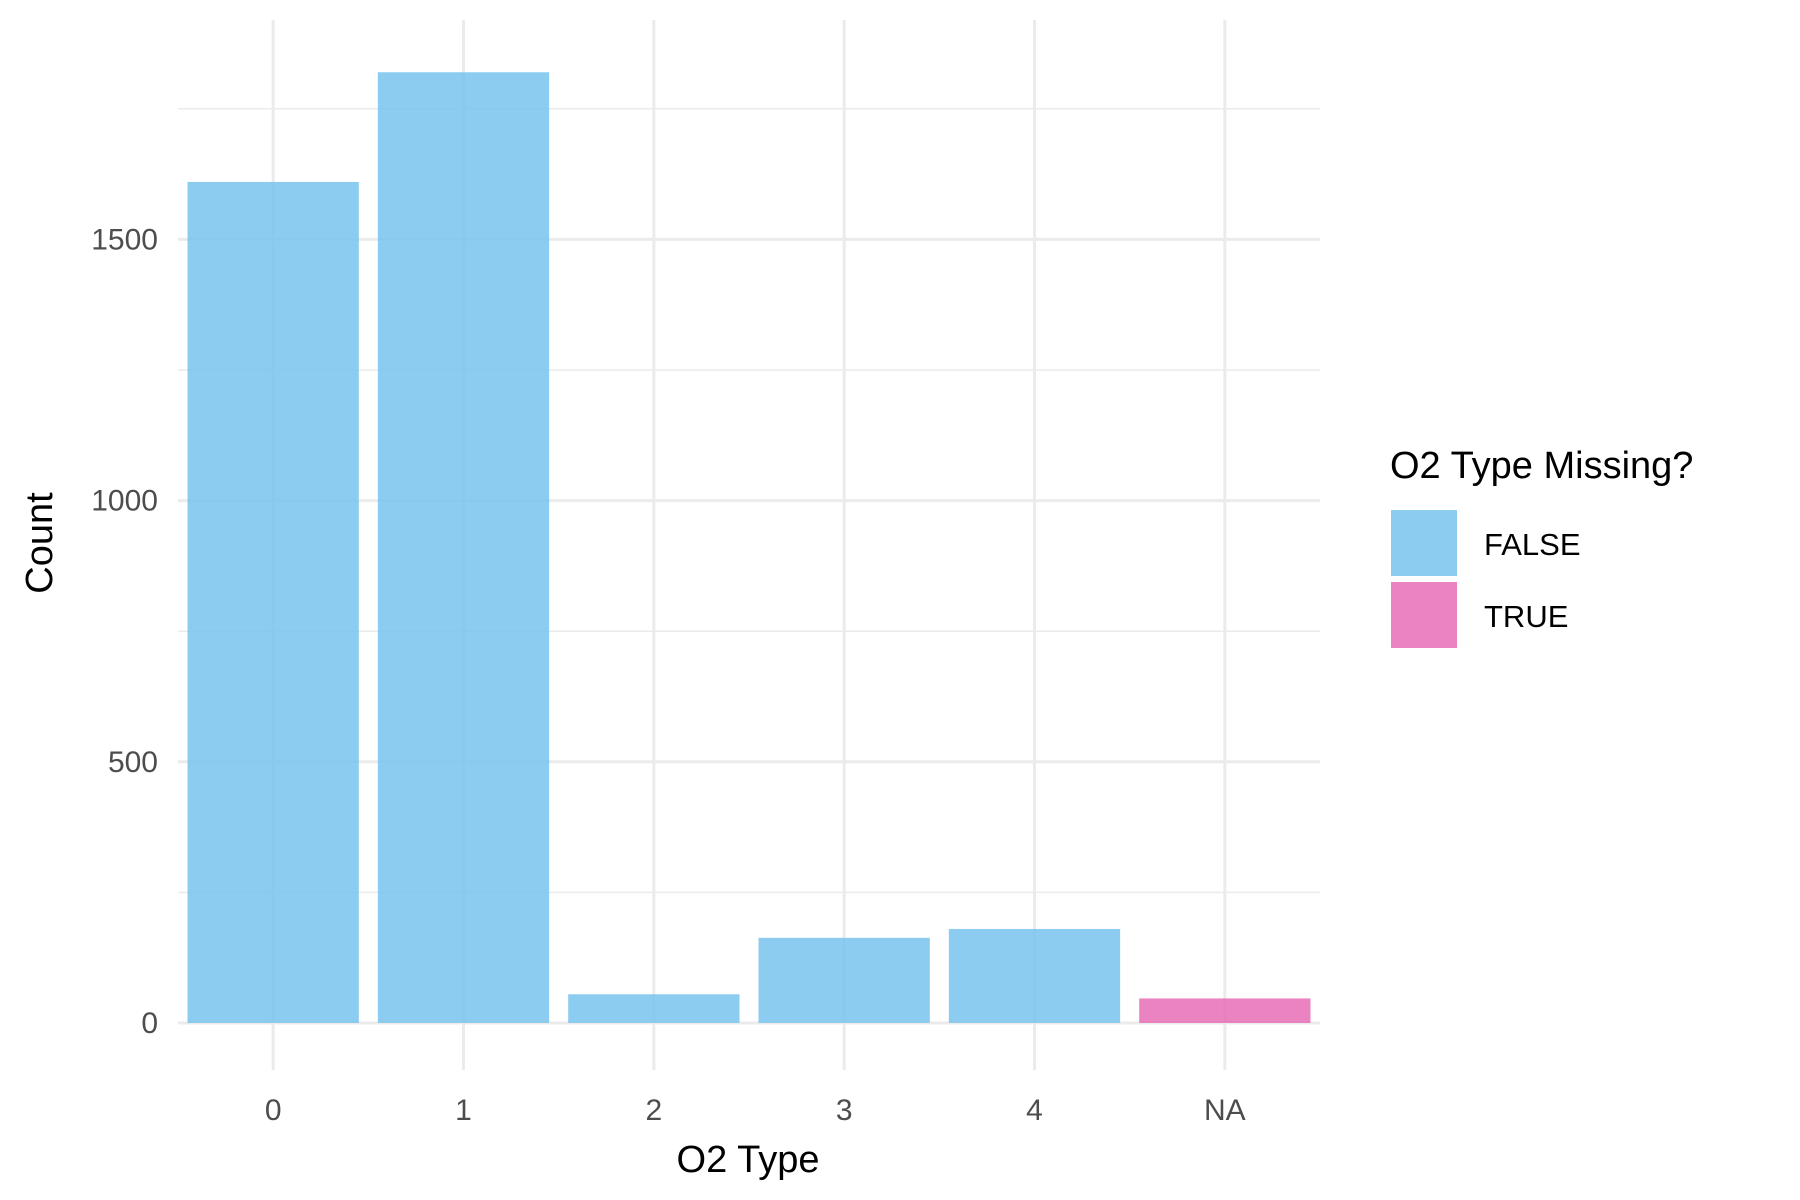 This screenshot has height=1200, width=1800. I want to click on x-tick-label: 3, so click(844, 1110).